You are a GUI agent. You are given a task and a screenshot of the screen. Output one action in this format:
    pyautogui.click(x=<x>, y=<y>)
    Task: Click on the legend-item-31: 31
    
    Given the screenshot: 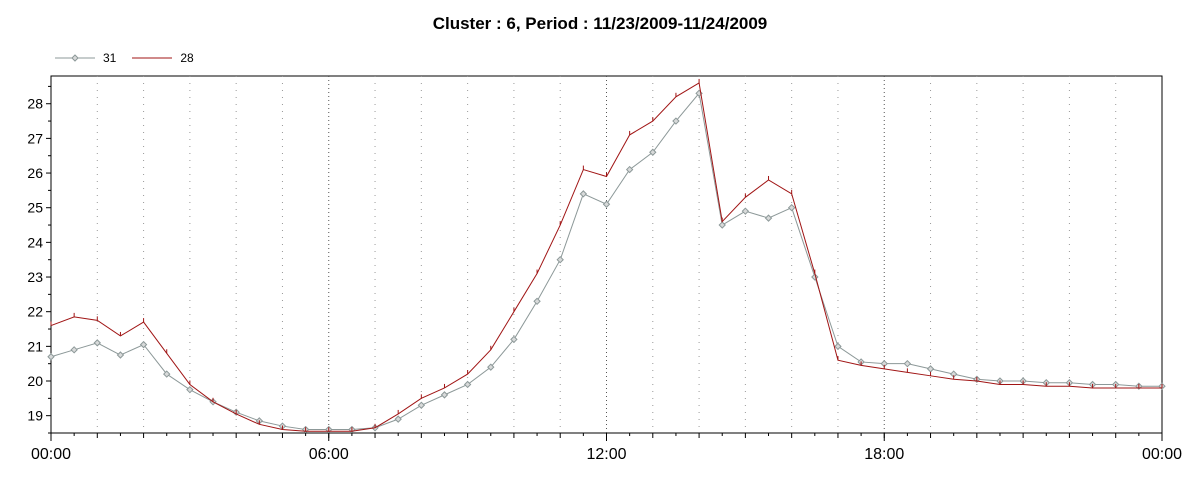 What is the action you would take?
    pyautogui.click(x=85, y=58)
    